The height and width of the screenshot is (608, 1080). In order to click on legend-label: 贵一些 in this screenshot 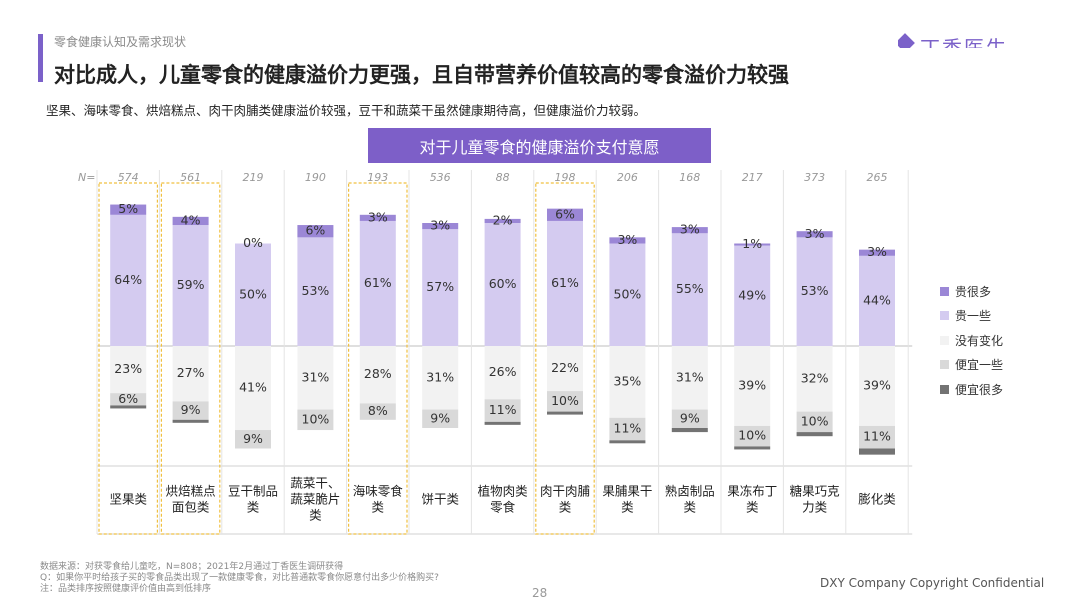, I will do `click(973, 316)`.